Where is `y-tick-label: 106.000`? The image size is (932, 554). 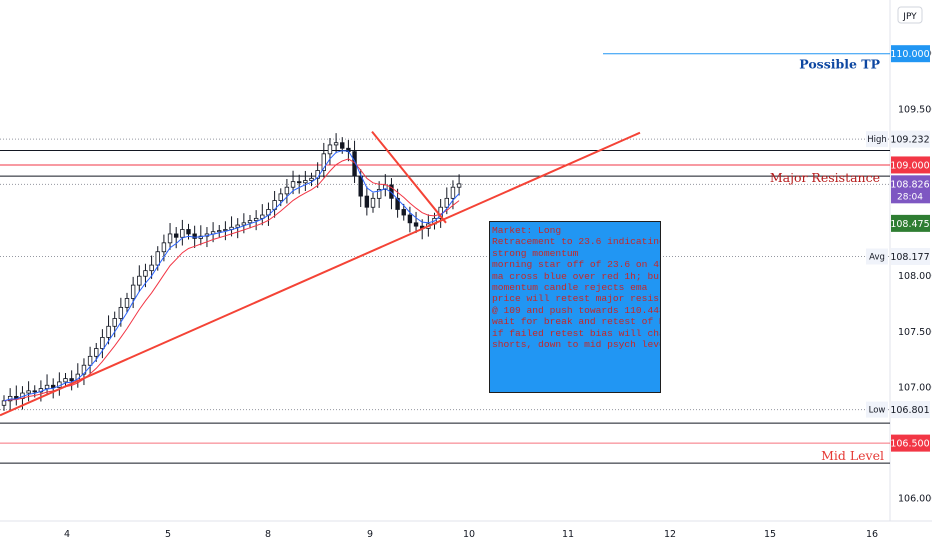
y-tick-label: 106.000 is located at coordinates (915, 499).